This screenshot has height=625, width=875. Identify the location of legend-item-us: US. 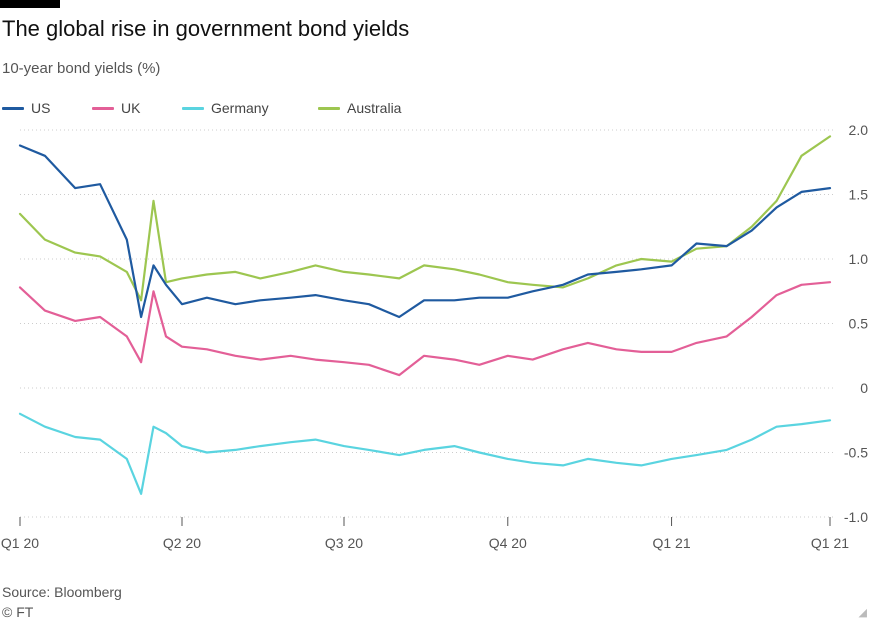
(26, 108).